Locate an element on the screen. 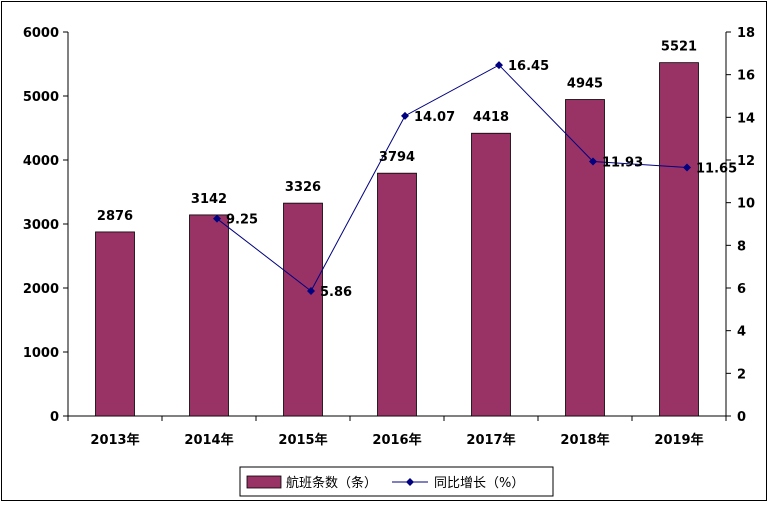 Image resolution: width=770 pixels, height=506 pixels. bar-value-label: 5521 is located at coordinates (679, 47).